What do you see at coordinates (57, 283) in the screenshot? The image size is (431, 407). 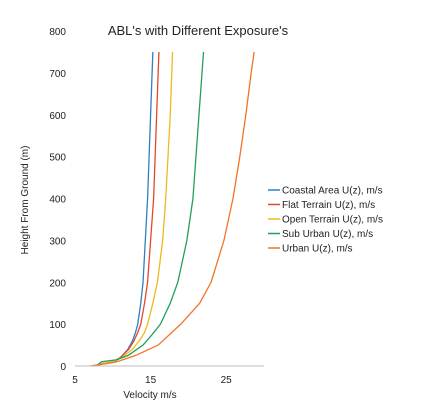 I see `y-tick-label: 200` at bounding box center [57, 283].